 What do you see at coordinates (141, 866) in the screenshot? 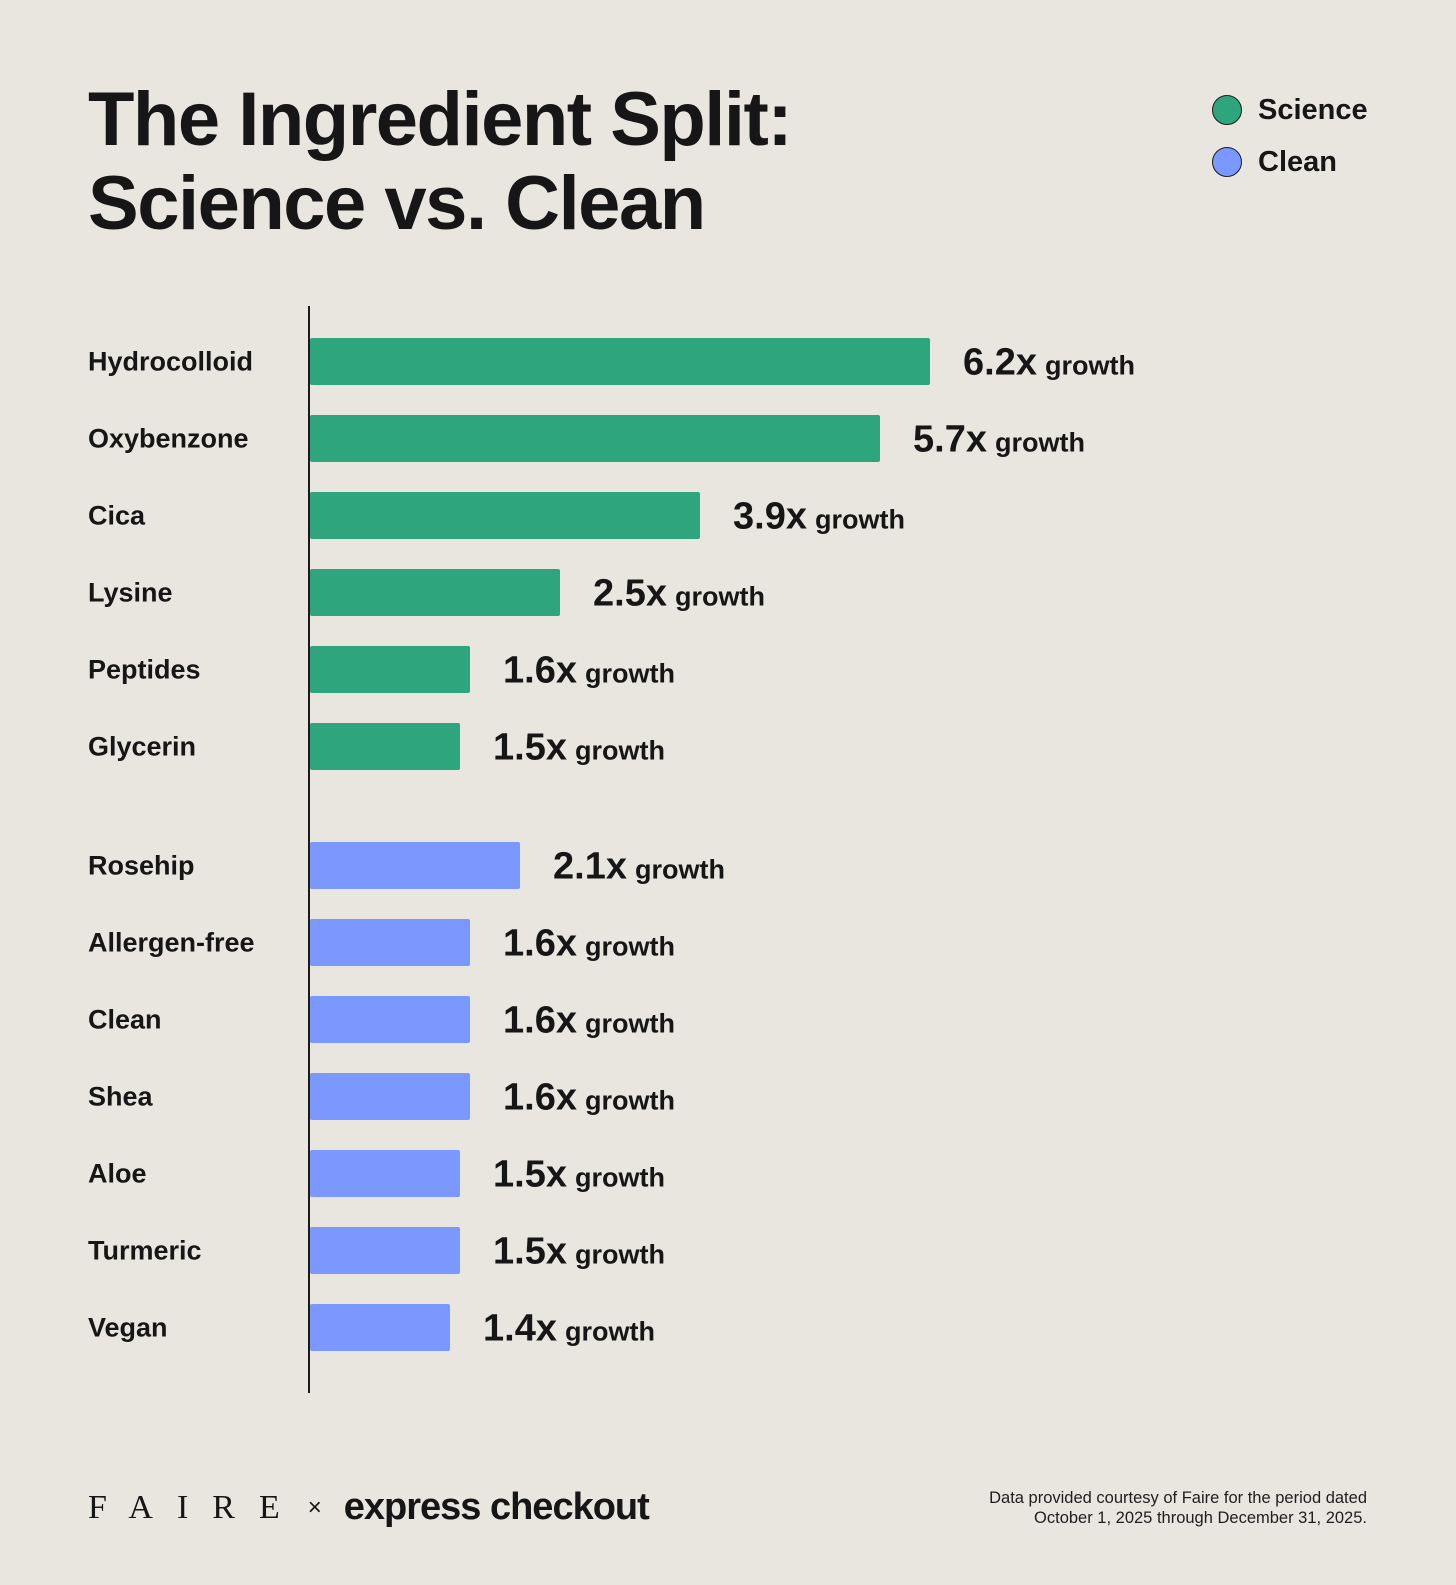
I see `category-label: Rosehip` at bounding box center [141, 866].